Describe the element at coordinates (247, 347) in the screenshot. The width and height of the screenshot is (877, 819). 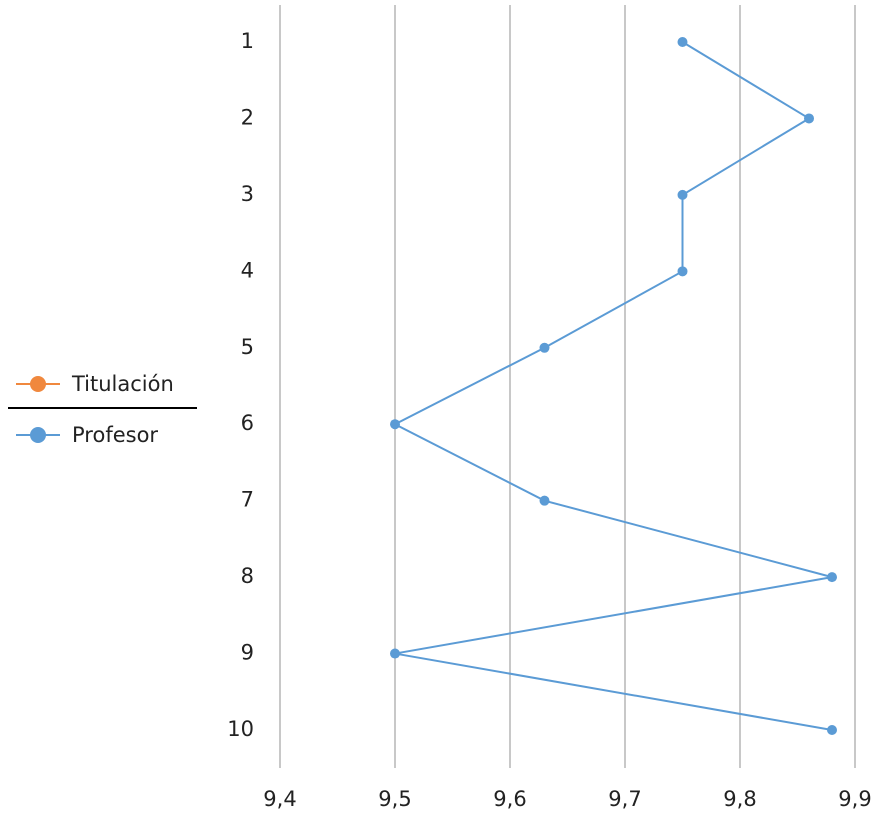
I see `y-tick-label: 5` at that location.